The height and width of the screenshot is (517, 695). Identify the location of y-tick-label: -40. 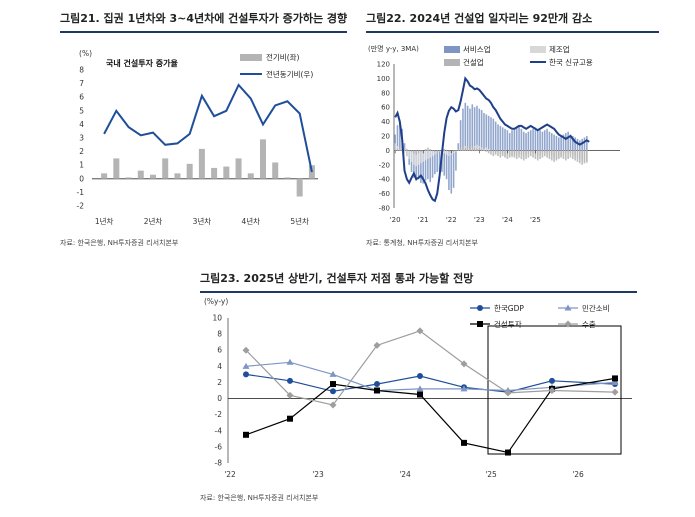
(384, 180).